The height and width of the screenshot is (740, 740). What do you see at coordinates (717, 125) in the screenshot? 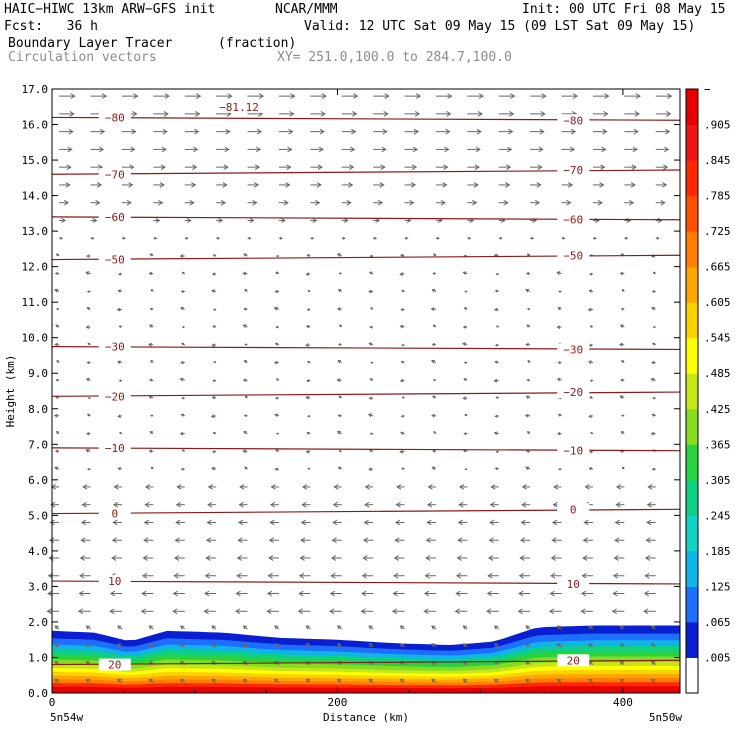
I see `colorbar-label: .905` at bounding box center [717, 125].